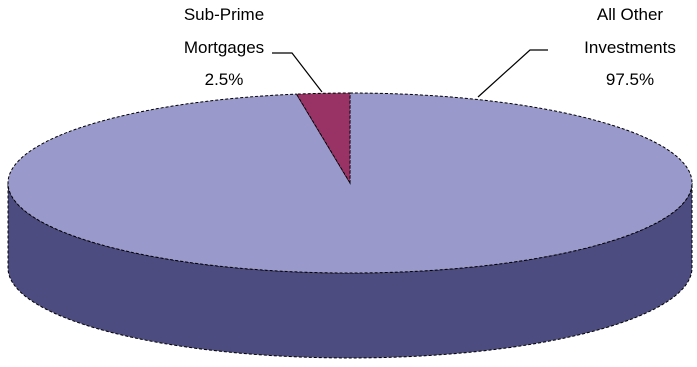 The width and height of the screenshot is (697, 367). I want to click on pie-label-sub-prime-mortgages: Sub-Prime Mortgages 2.5%, so click(253, 49).